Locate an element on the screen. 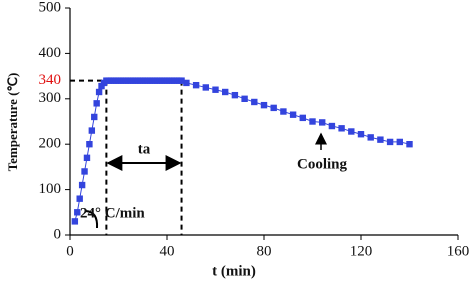  x-tick-label: 160 is located at coordinates (458, 251).